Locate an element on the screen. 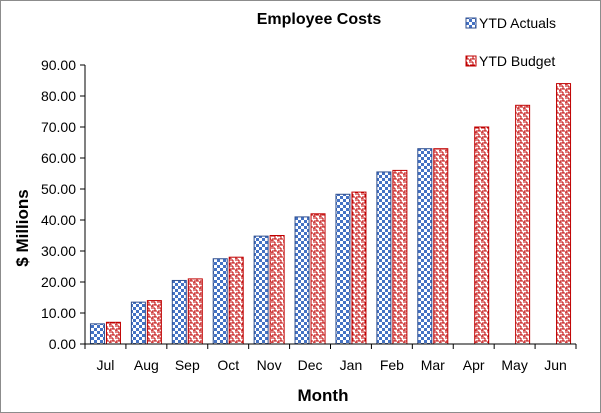 This screenshot has height=413, width=601. bar-actuals-jan is located at coordinates (343, 269).